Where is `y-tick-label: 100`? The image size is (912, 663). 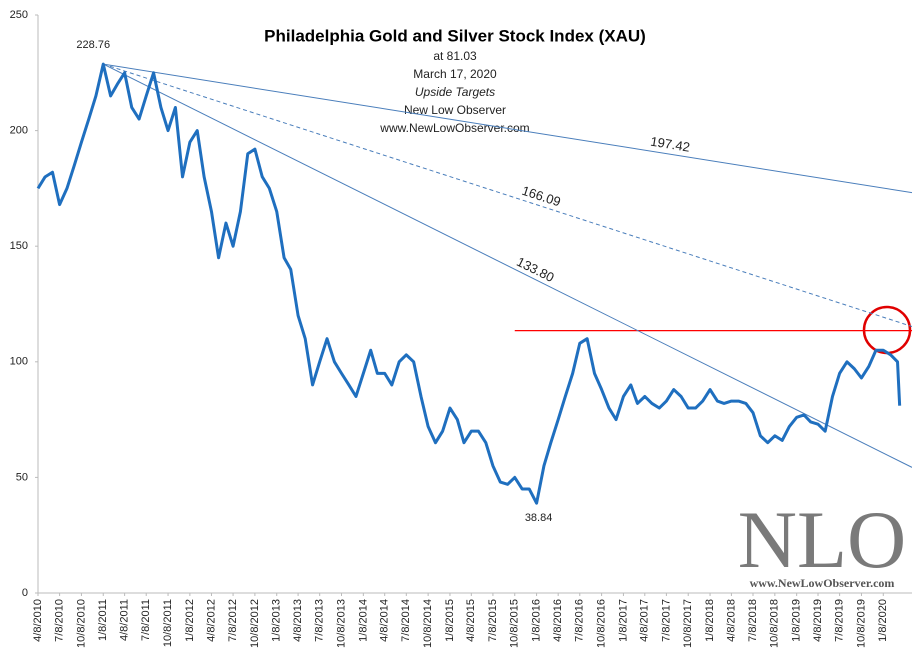 y-tick-label: 100 is located at coordinates (19, 362).